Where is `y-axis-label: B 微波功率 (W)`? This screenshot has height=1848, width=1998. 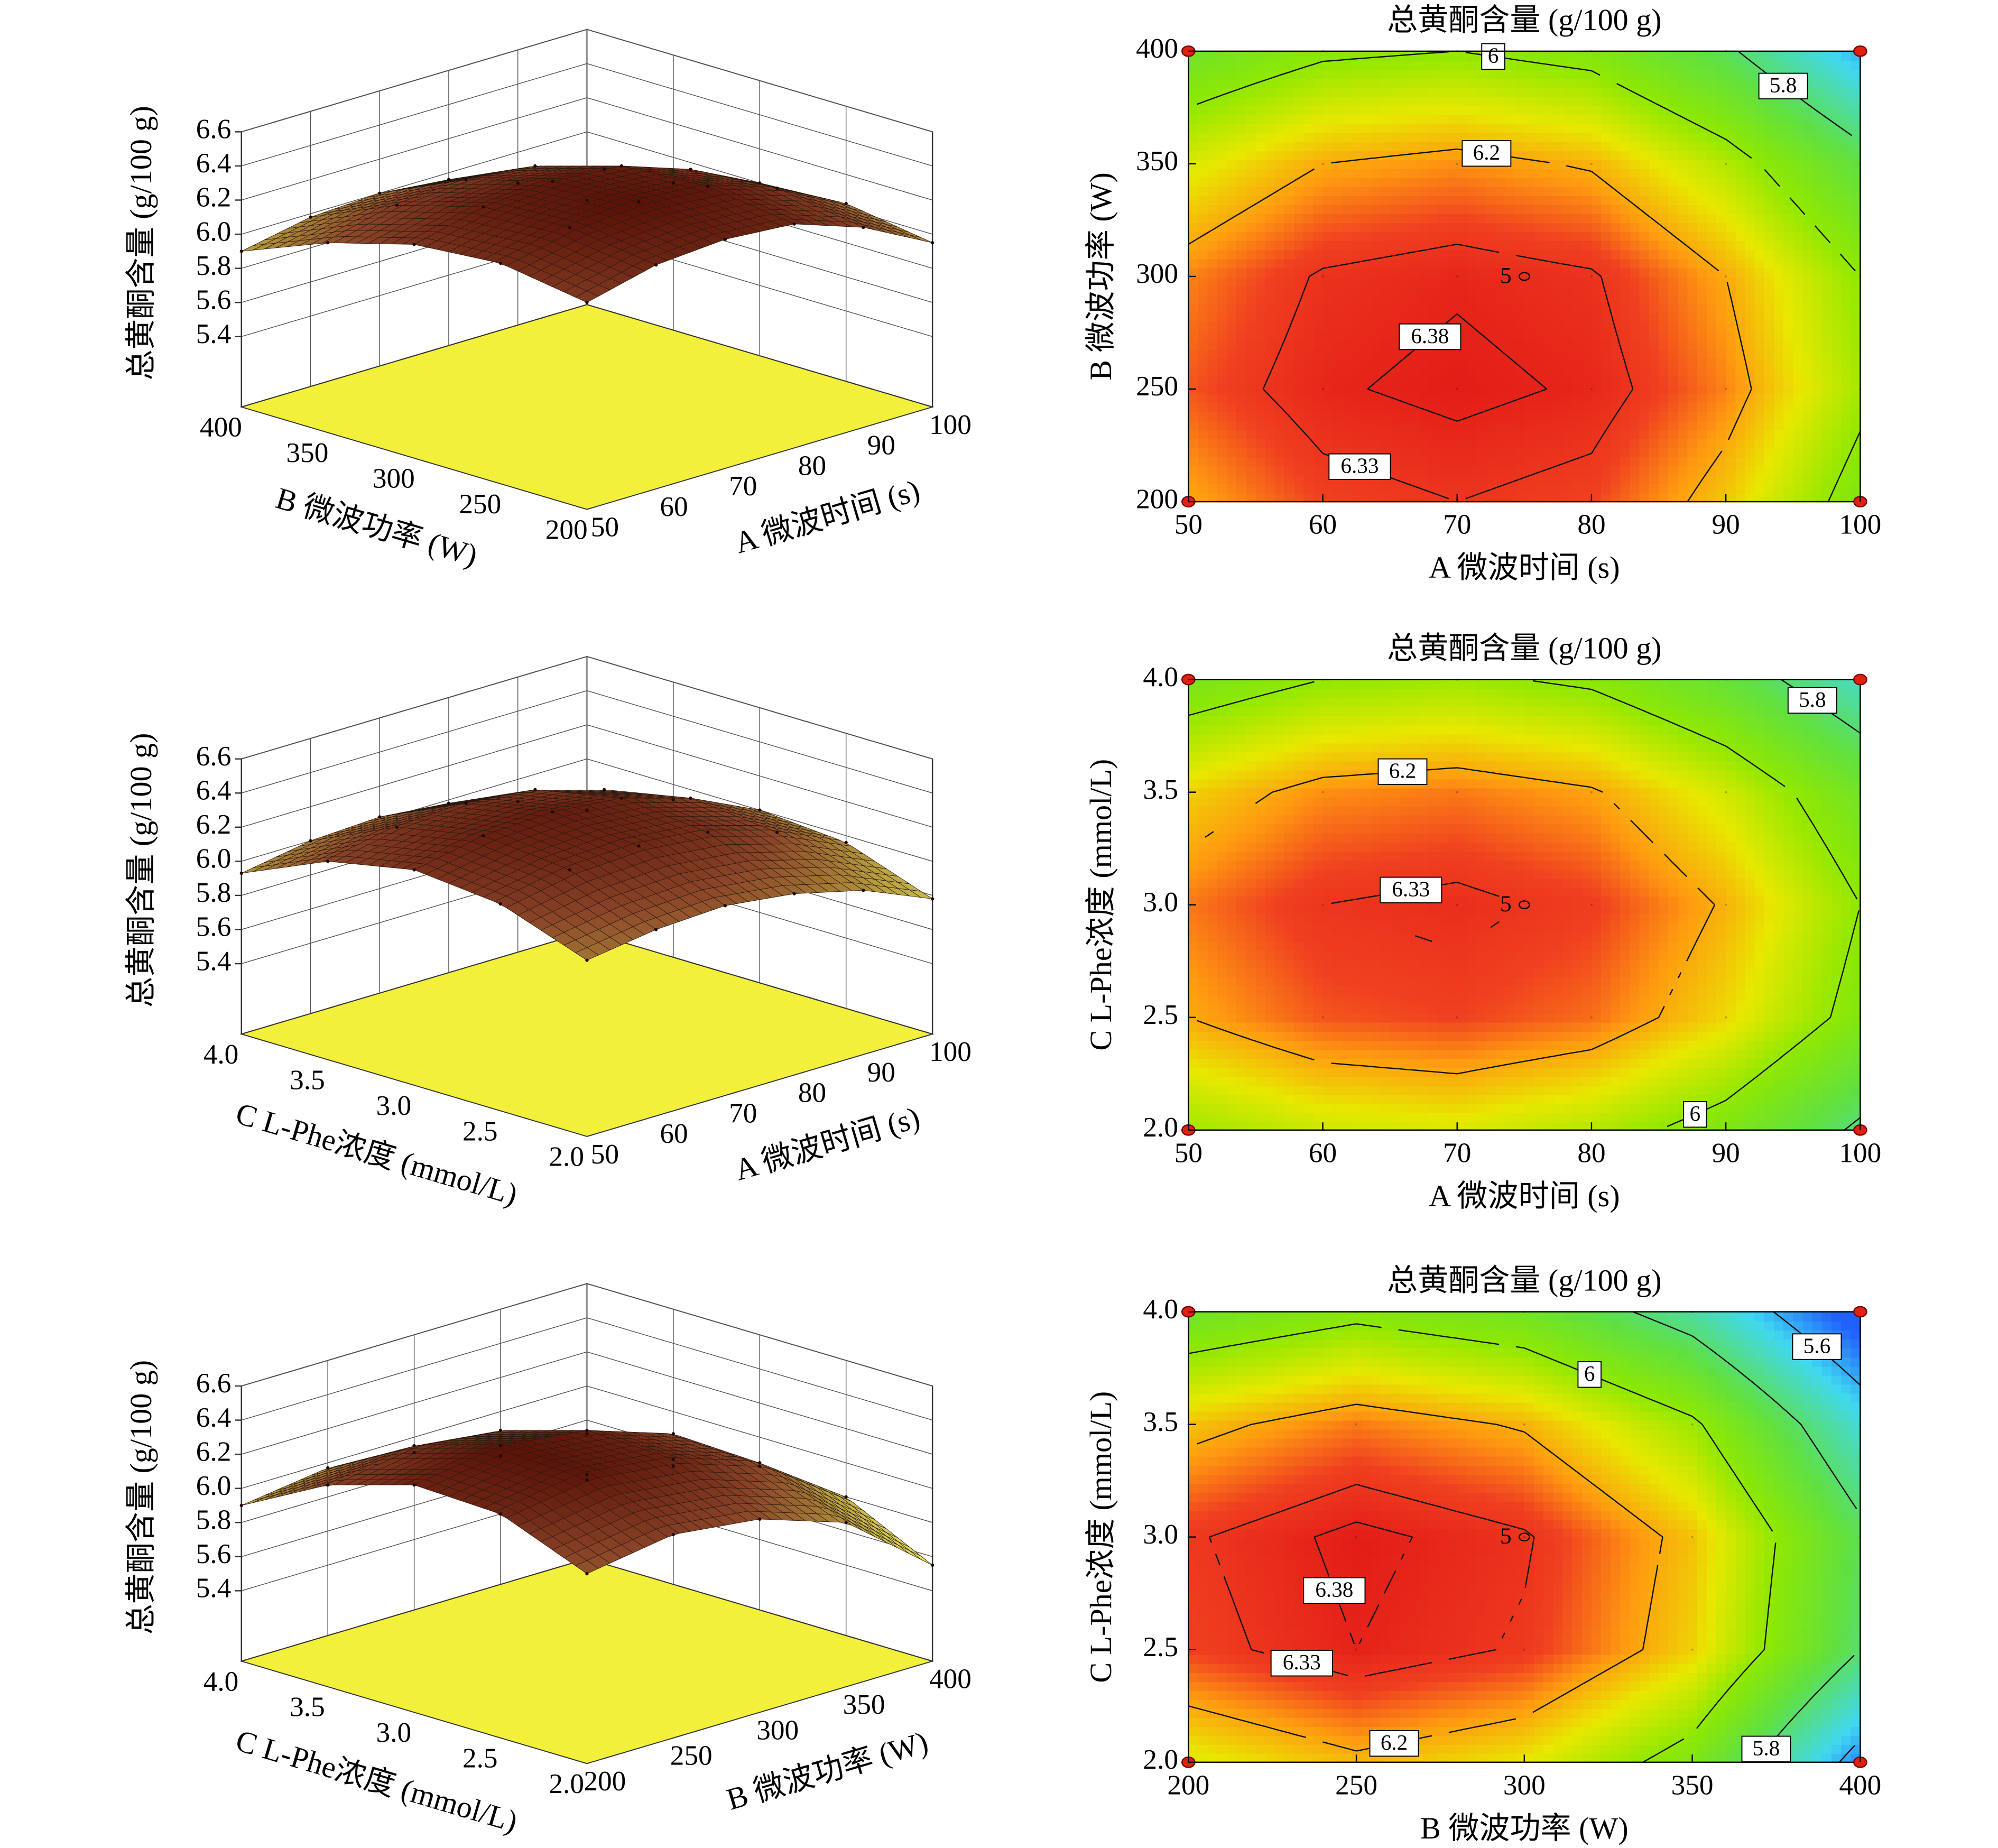 y-axis-label: B 微波功率 (W) is located at coordinates (377, 526).